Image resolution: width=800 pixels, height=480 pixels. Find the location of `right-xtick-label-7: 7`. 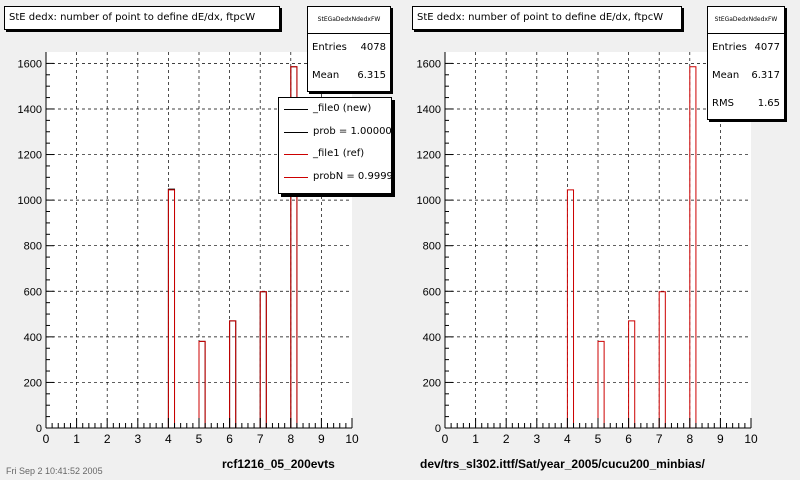

right-xtick-label-7: 7 is located at coordinates (659, 439).